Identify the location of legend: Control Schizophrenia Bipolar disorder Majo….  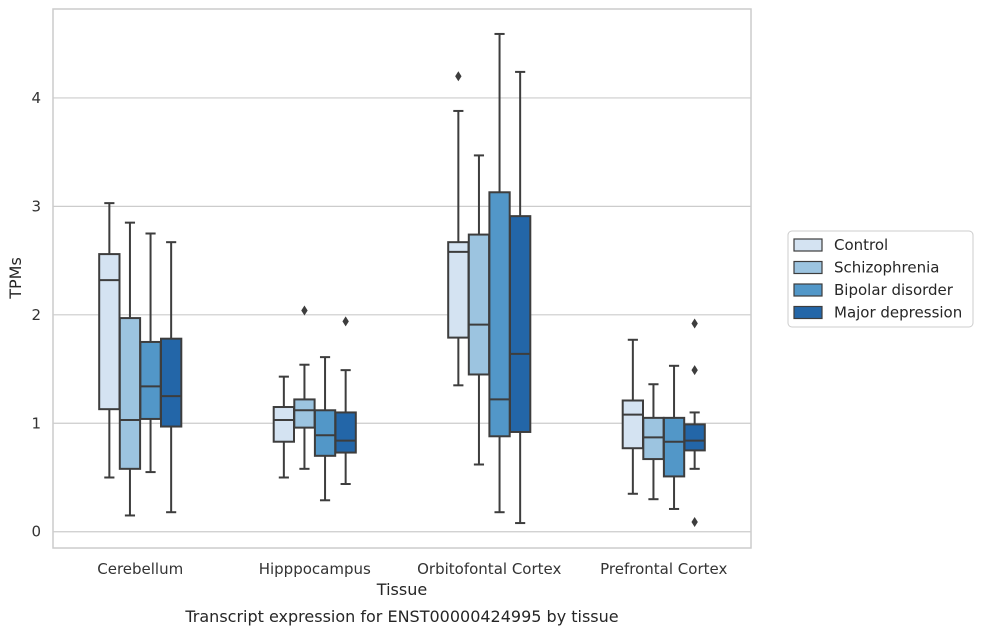
(880, 279).